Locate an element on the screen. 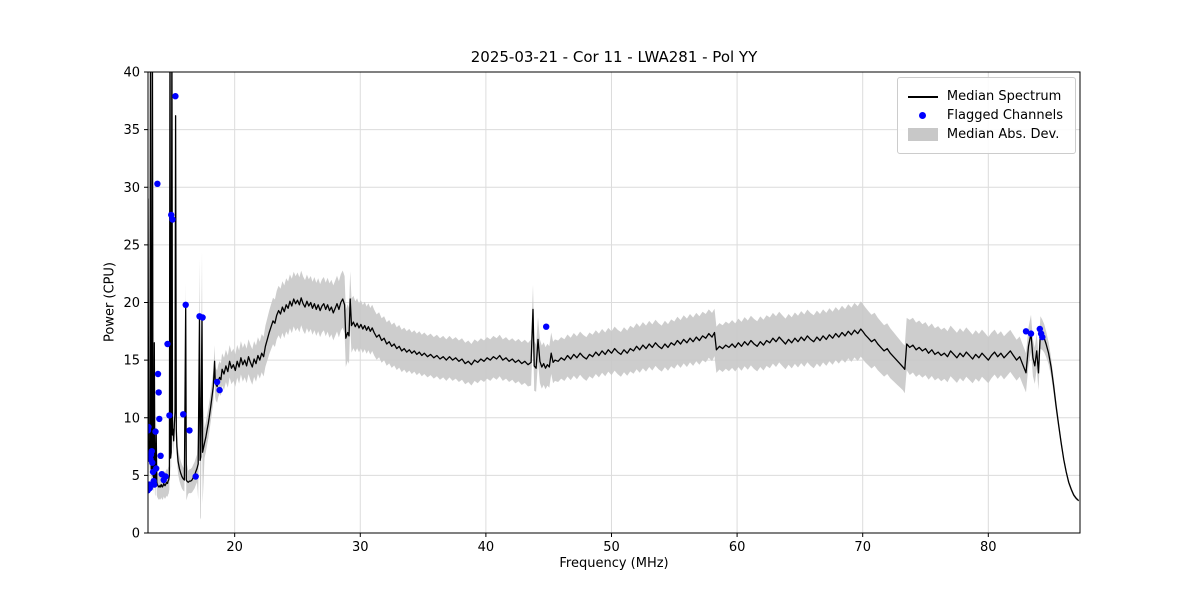  legend-item-mad: Median Abs. Dev. is located at coordinates (985, 134).